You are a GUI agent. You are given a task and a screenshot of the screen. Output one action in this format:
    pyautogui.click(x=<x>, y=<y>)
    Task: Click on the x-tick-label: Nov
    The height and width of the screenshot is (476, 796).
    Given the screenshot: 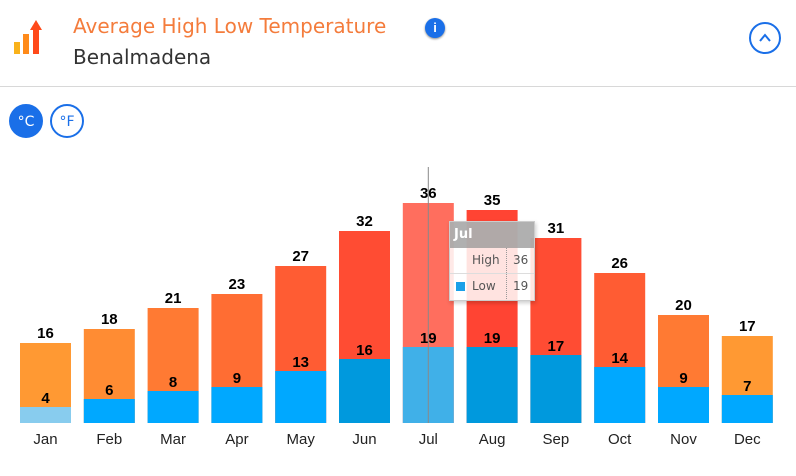 What is the action you would take?
    pyautogui.click(x=683, y=439)
    